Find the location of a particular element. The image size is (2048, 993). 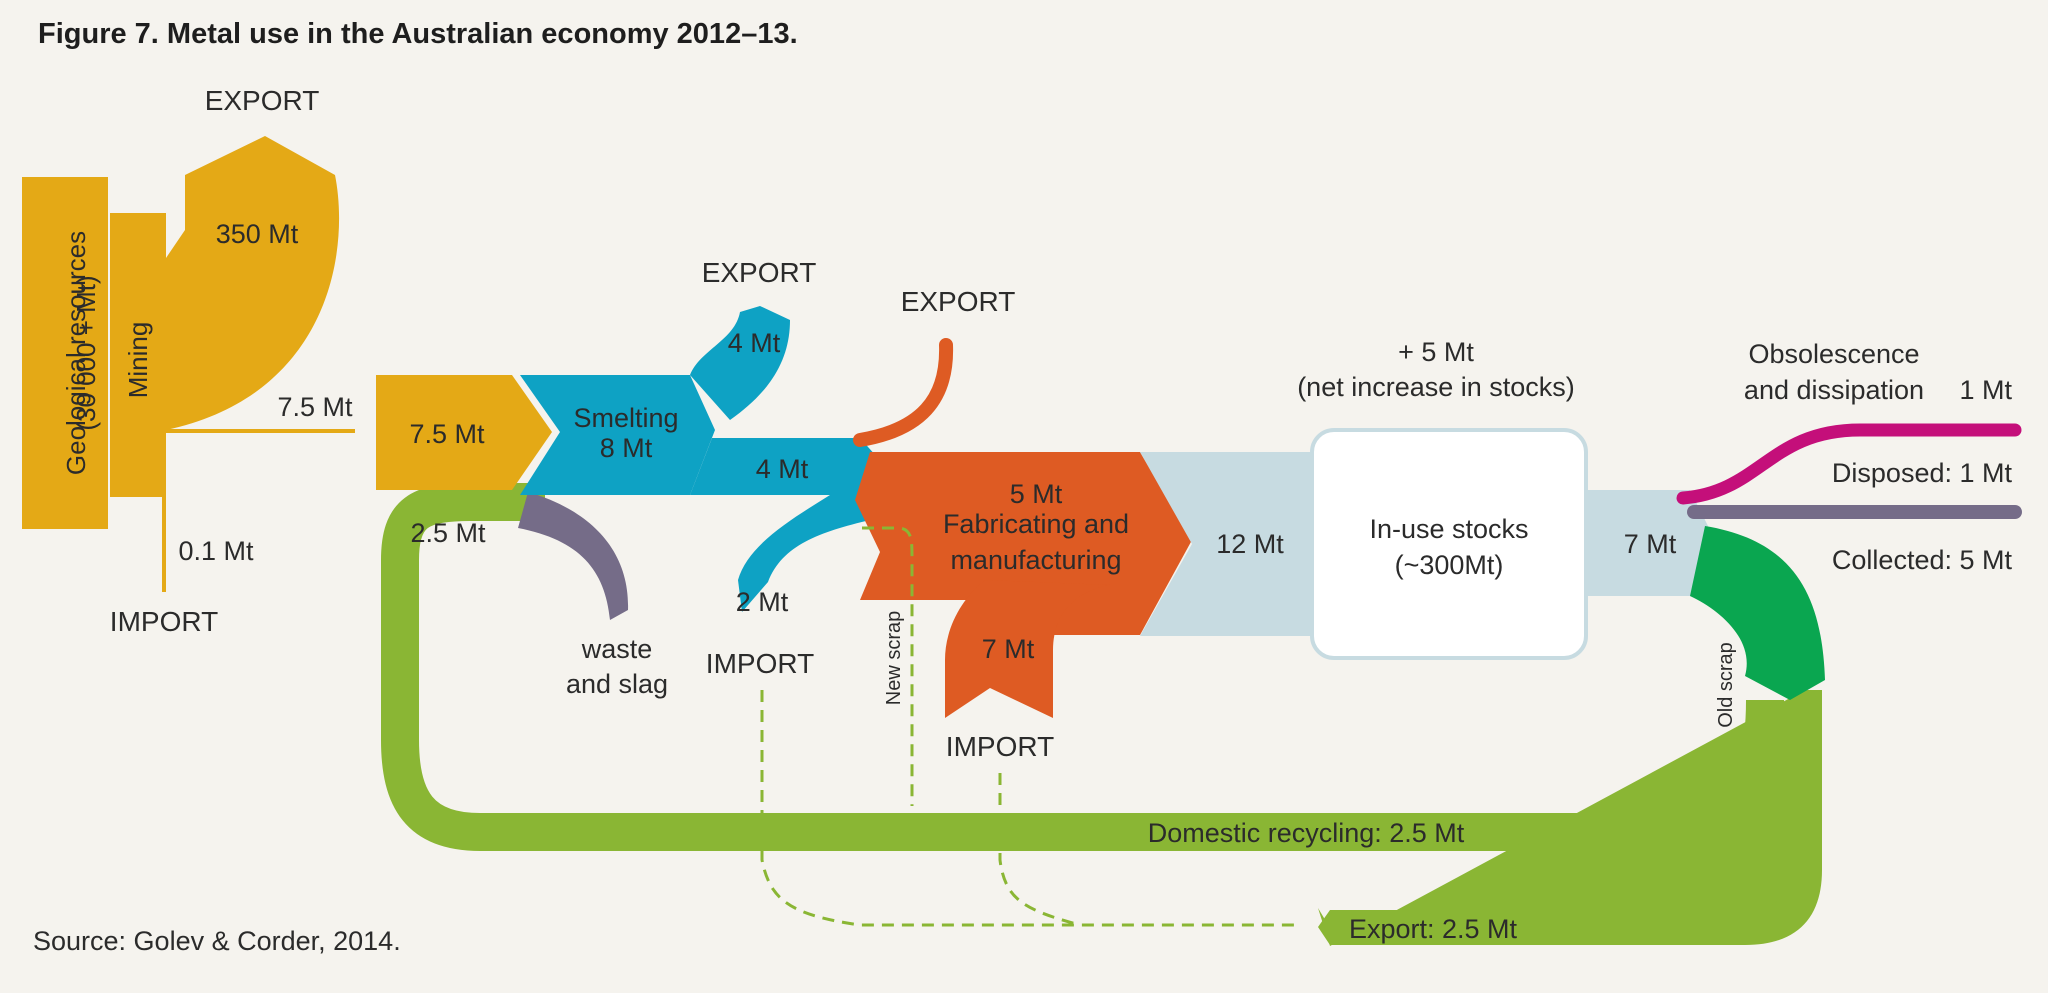

source-note: Source: Golev & Corder, 2014. is located at coordinates (217, 941).